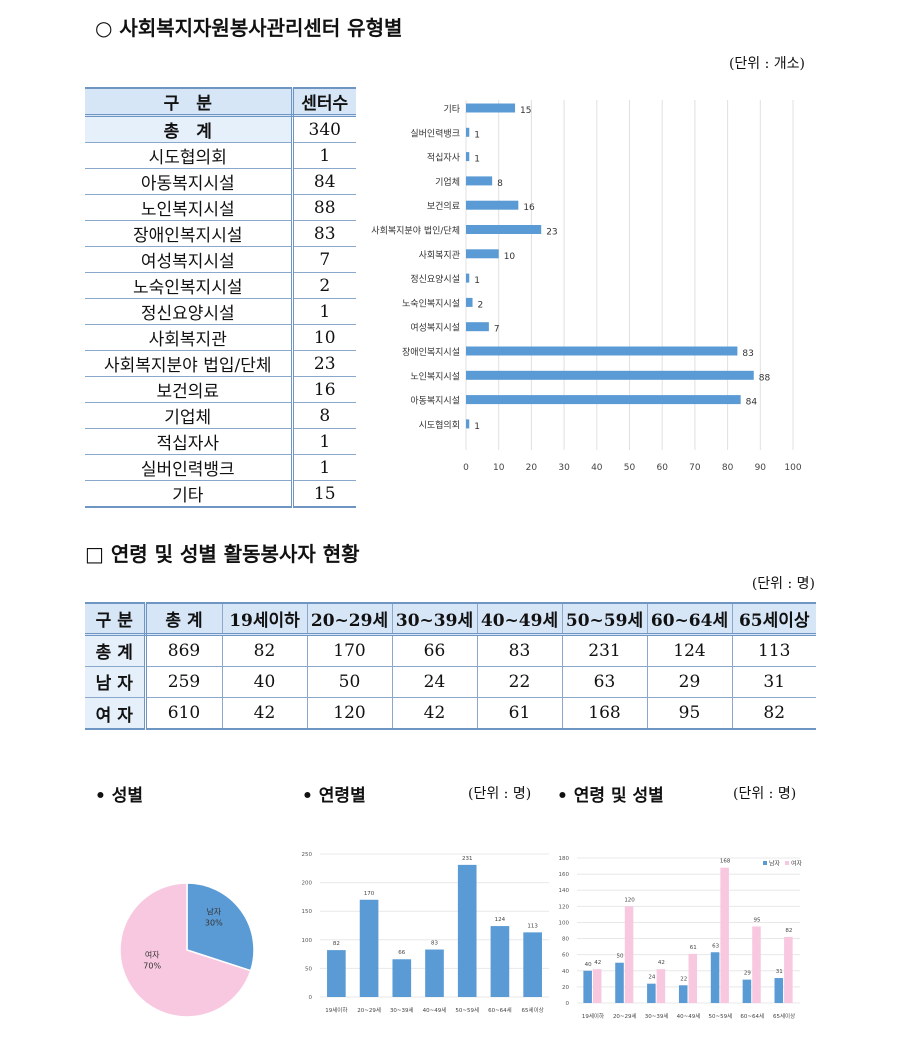 The image size is (900, 1047). I want to click on category-label: 여성복지시설, so click(435, 328).